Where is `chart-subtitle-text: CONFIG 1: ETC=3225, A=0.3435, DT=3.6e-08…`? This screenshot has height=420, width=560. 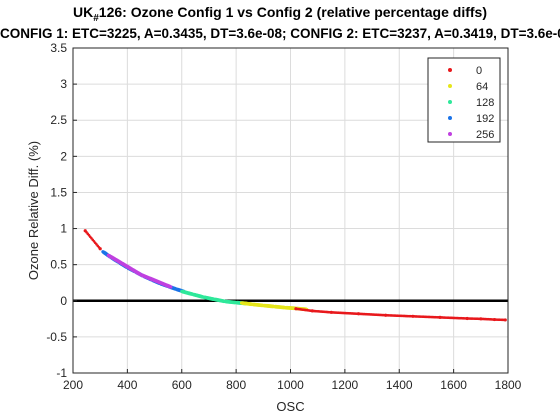 chart-subtitle-text: CONFIG 1: ETC=3225, A=0.3435, DT=3.6e-08… is located at coordinates (280, 33).